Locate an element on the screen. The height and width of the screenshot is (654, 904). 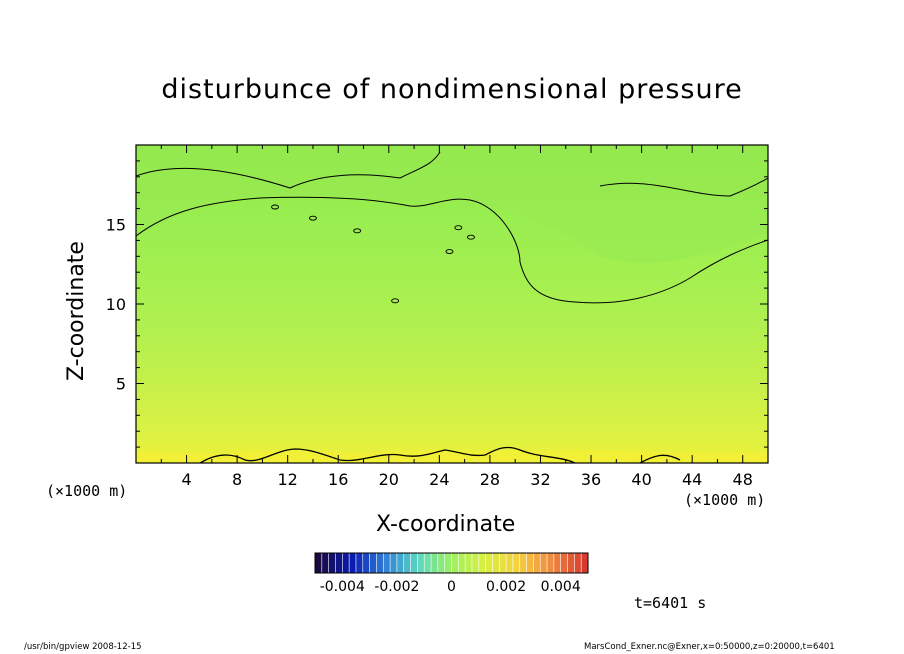
x-unit-label-left: (×1000 m) is located at coordinates (87, 491).